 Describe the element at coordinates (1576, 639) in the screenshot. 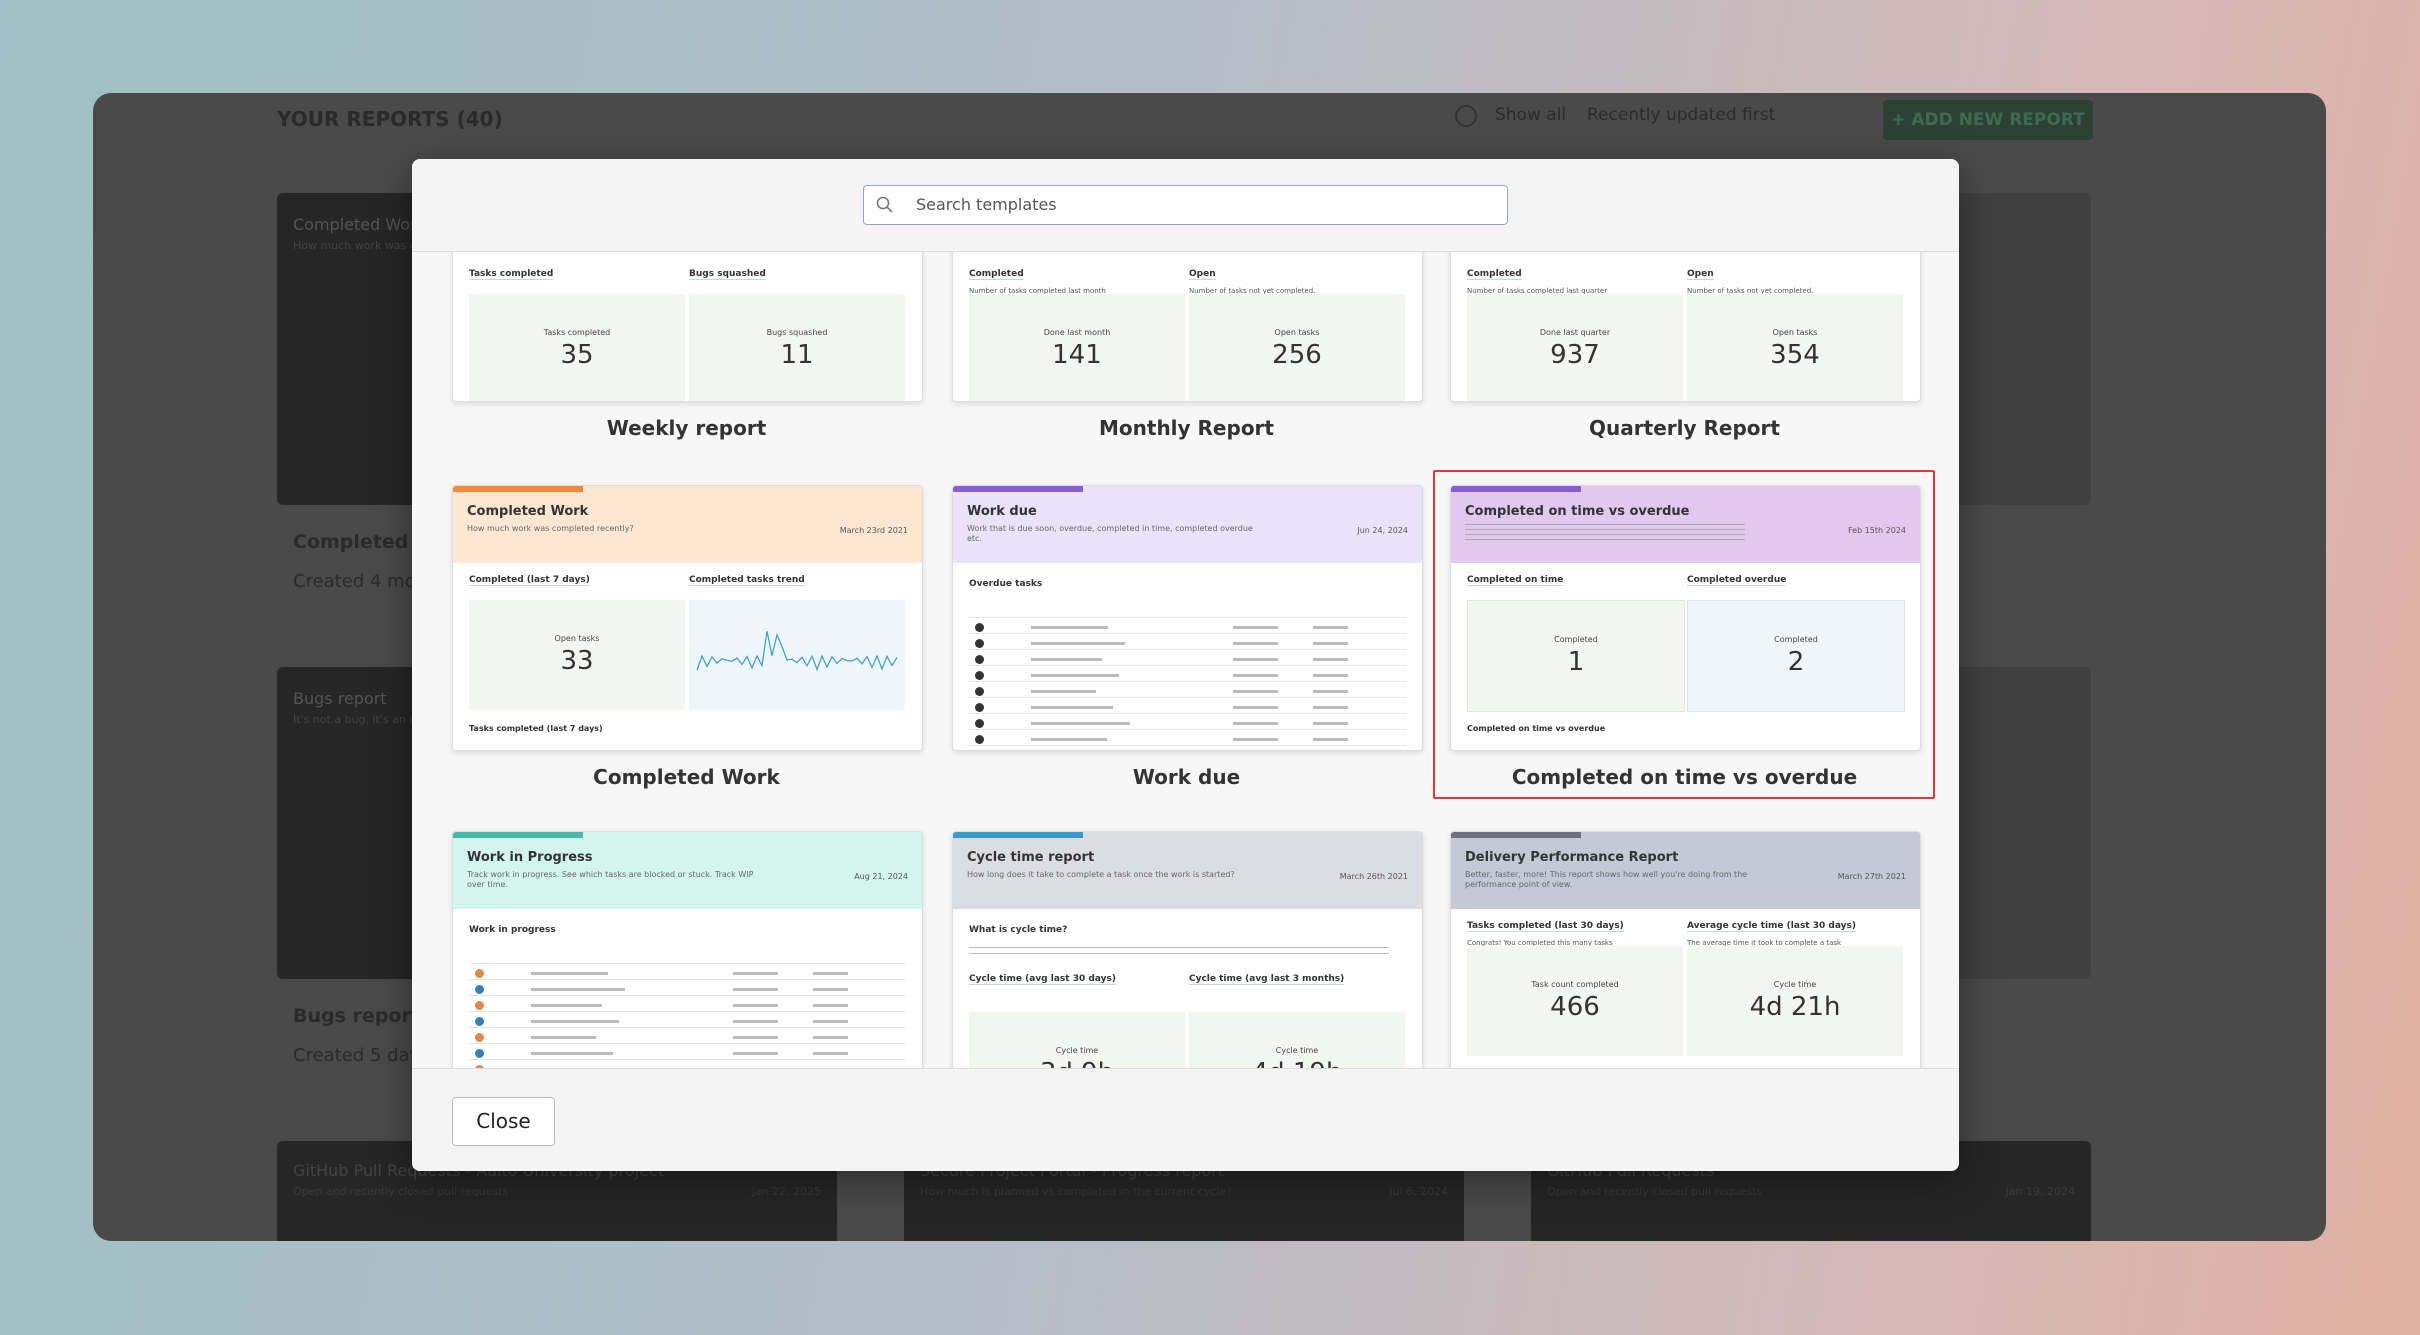

I see `stat-label: Completed` at that location.